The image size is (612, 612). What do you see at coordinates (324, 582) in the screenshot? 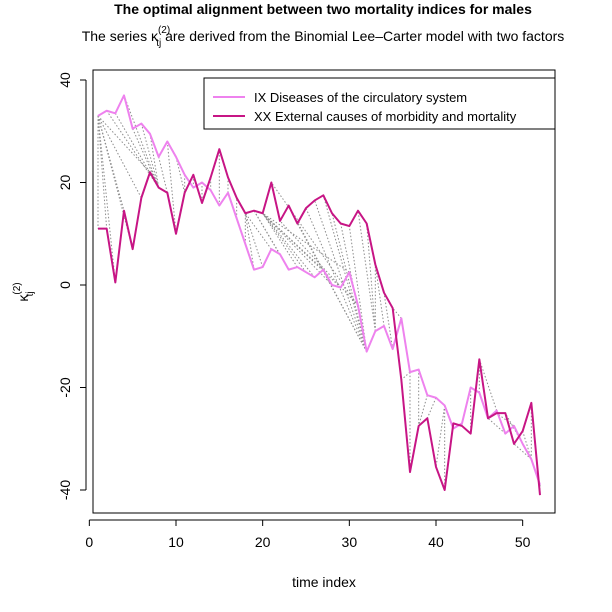
I see `x-axis-label: time index` at bounding box center [324, 582].